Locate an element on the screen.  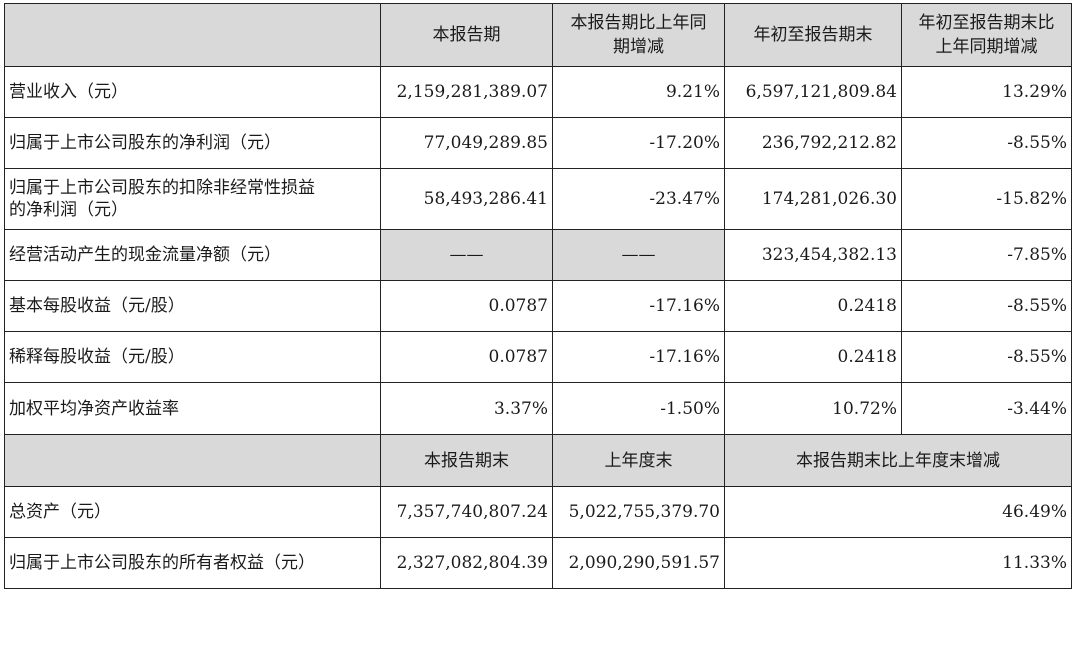
cell-change: 46.49% is located at coordinates (898, 512).